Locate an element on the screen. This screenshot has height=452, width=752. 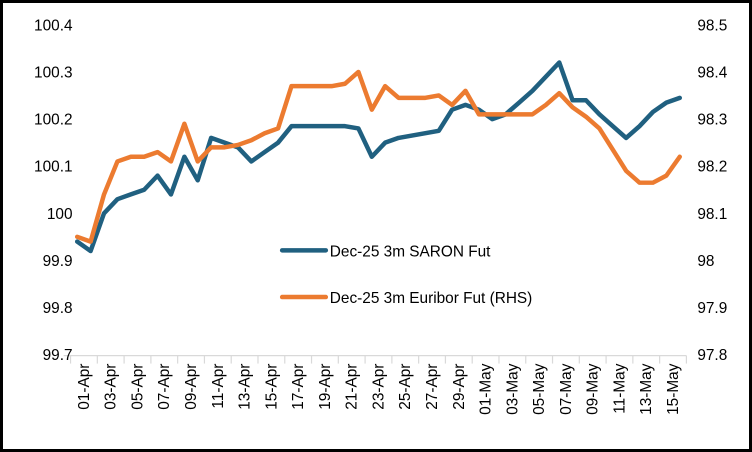
x-axis-tick-label: 21-Apr is located at coordinates (352, 387).